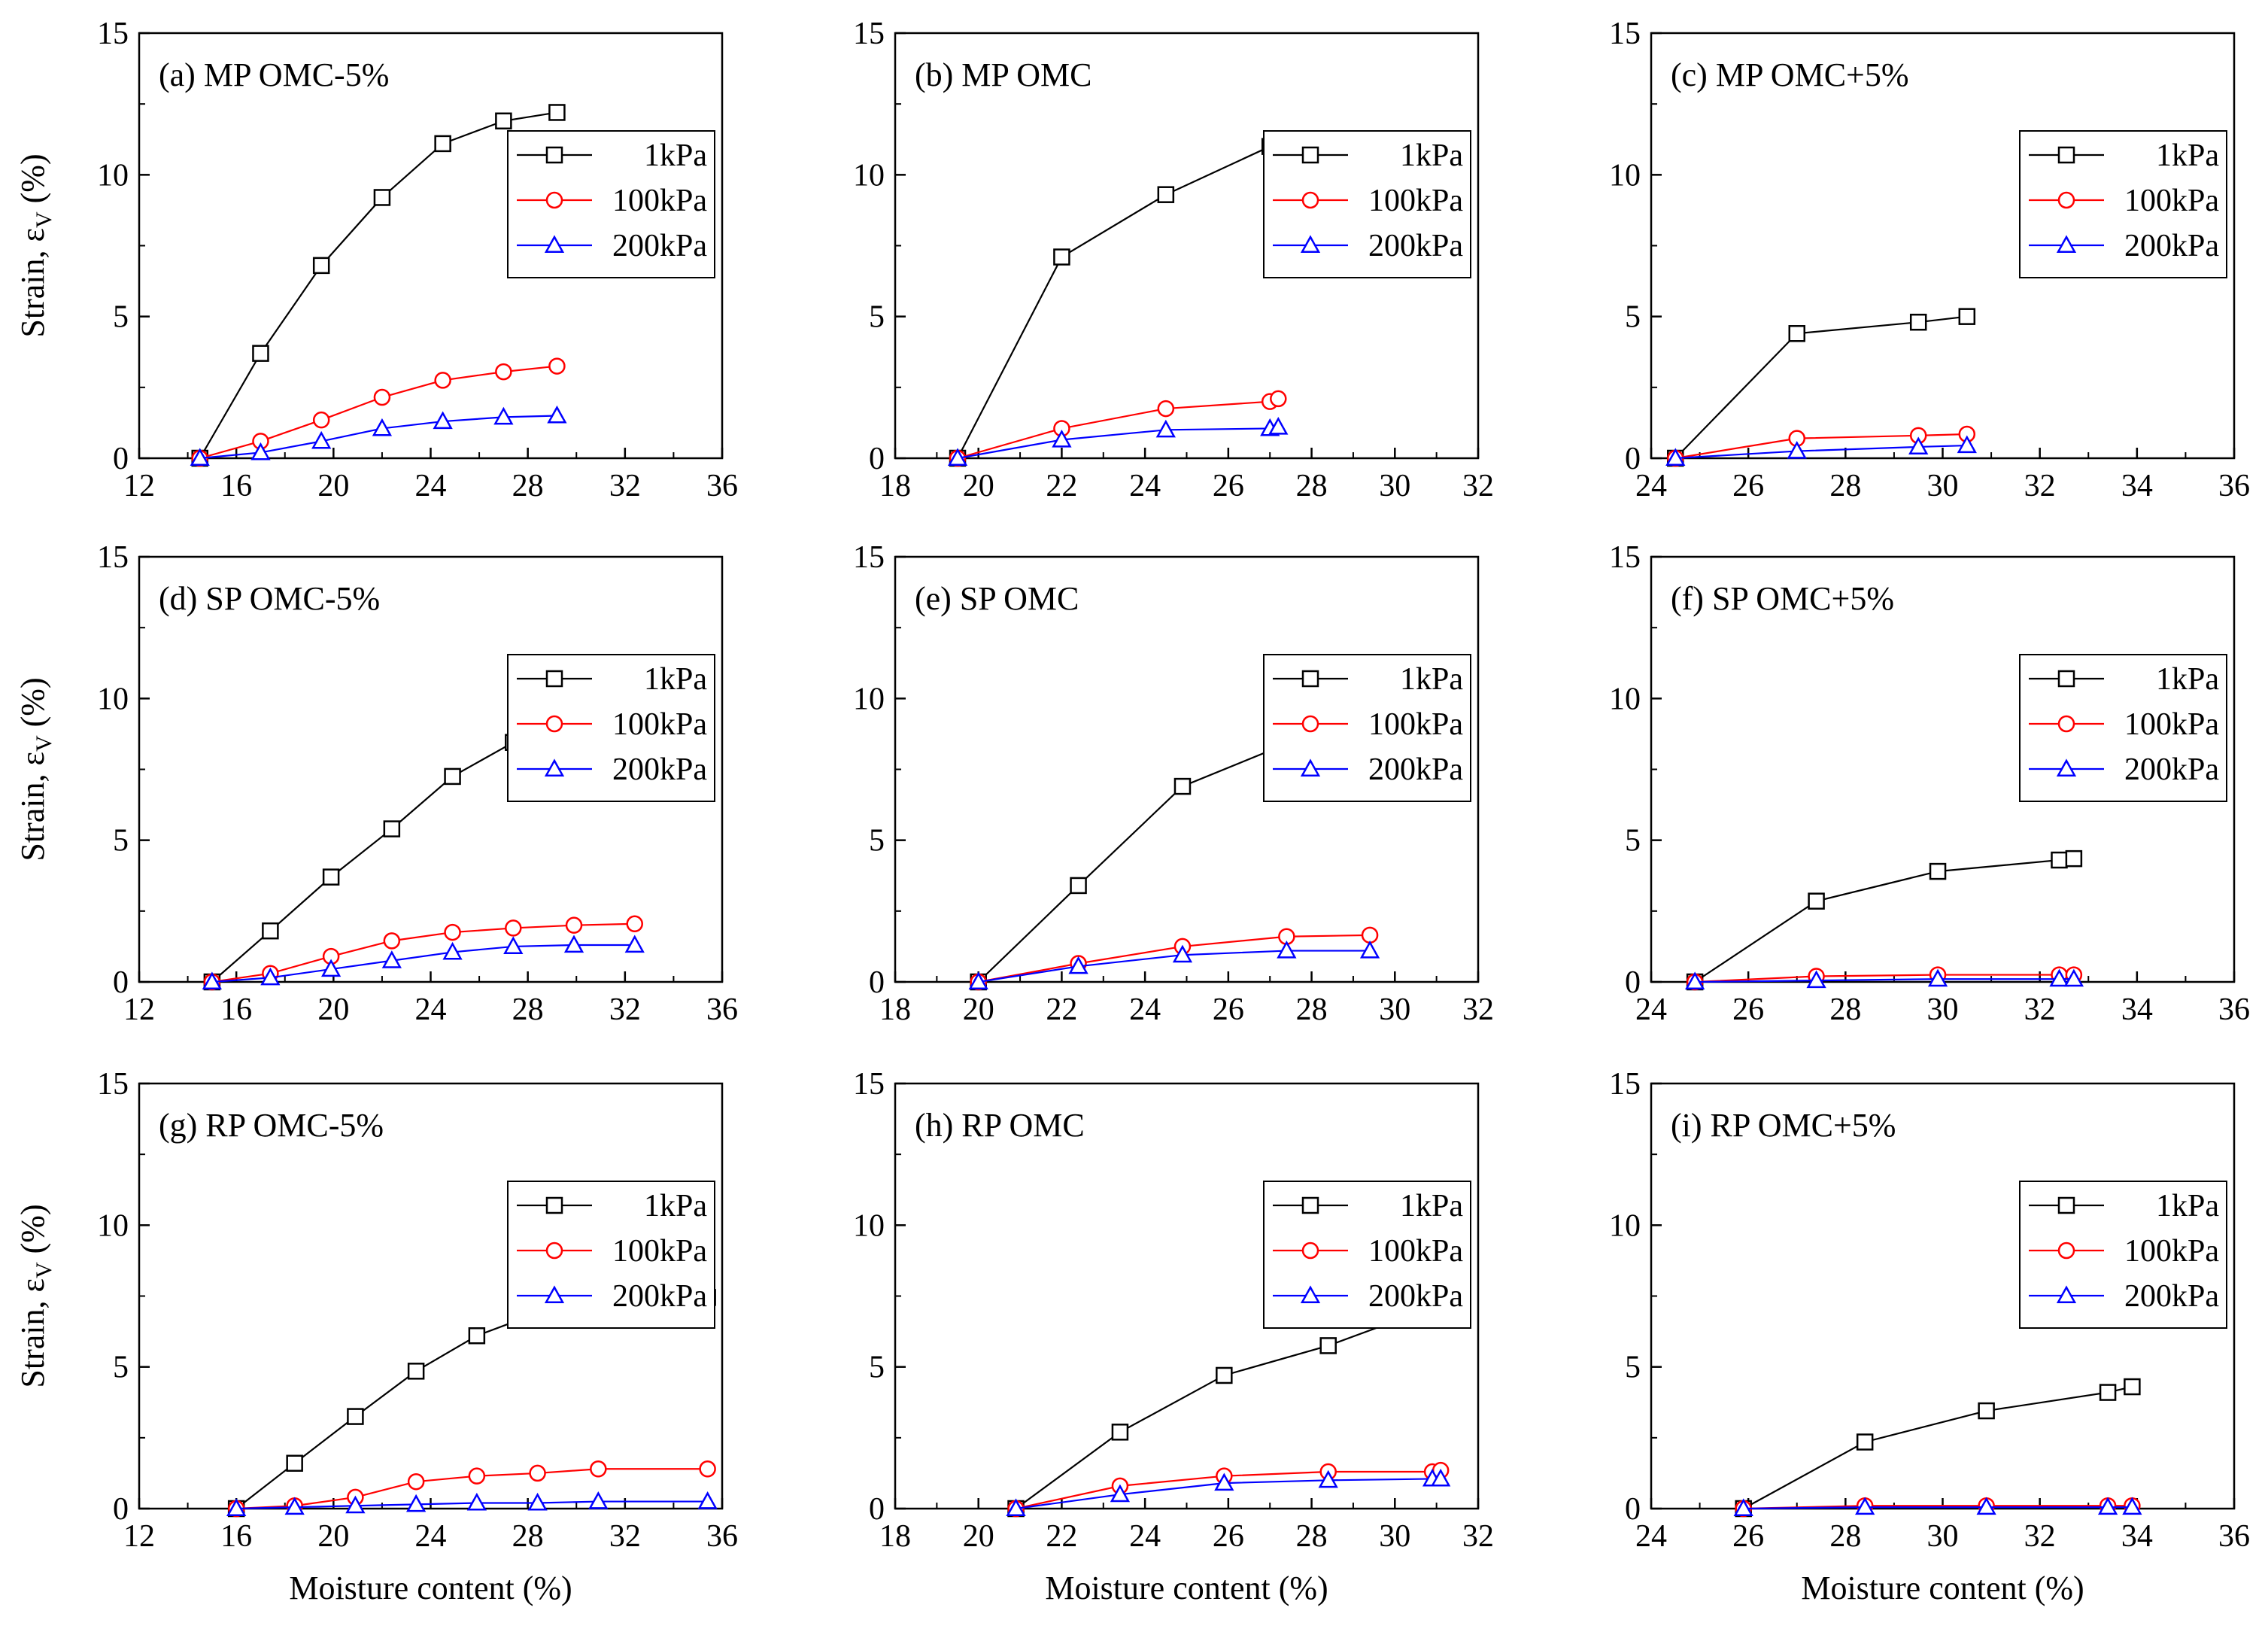  What do you see at coordinates (1938, 1447) in the screenshot?
I see `series-line-1kPa` at bounding box center [1938, 1447].